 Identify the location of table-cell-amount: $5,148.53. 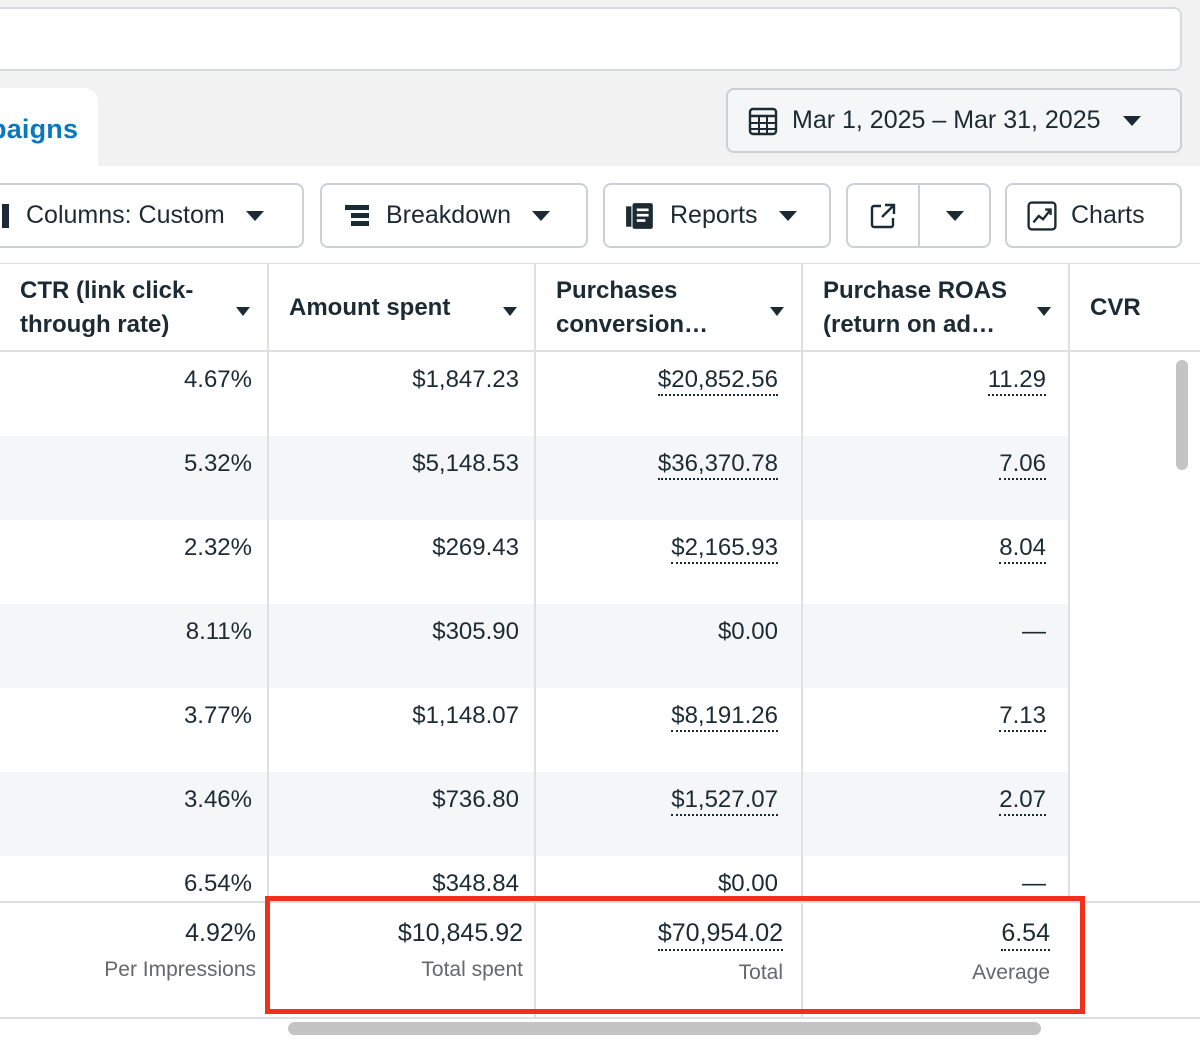
(465, 464).